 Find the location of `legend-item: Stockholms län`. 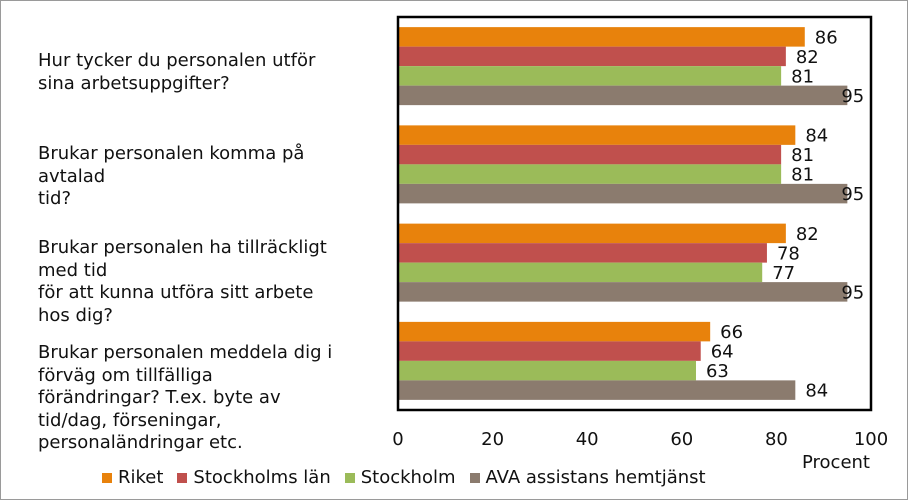

legend-item: Stockholms län is located at coordinates (254, 477).